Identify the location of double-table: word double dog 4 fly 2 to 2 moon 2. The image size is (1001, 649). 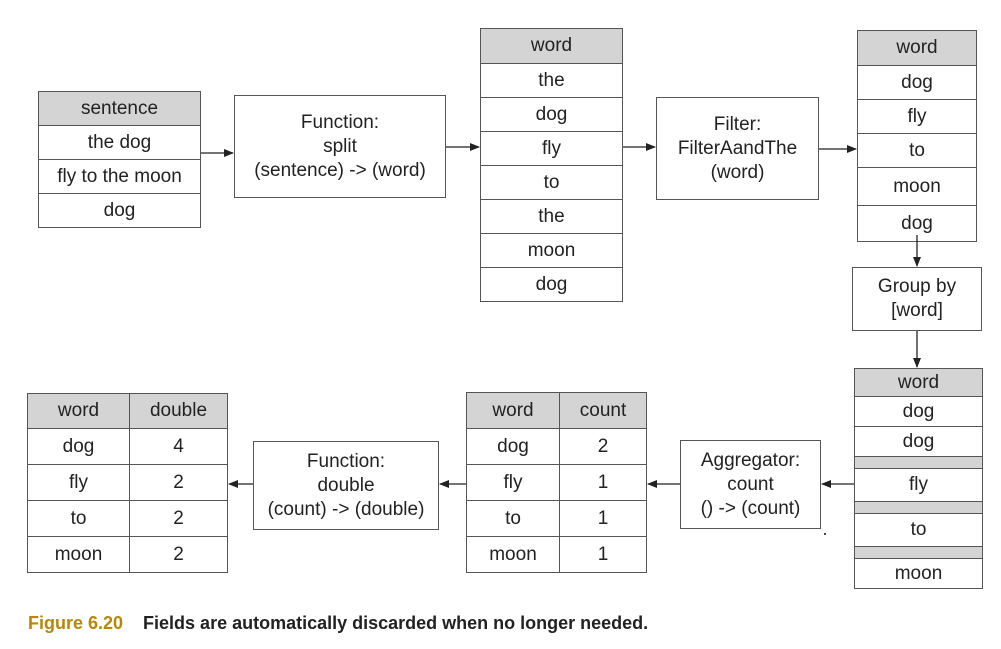
(127, 483).